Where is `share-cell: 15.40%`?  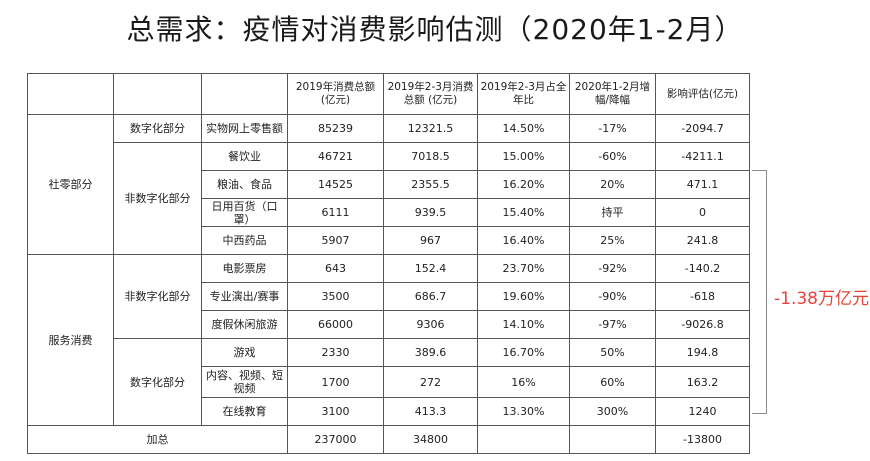 share-cell: 15.40% is located at coordinates (523, 212).